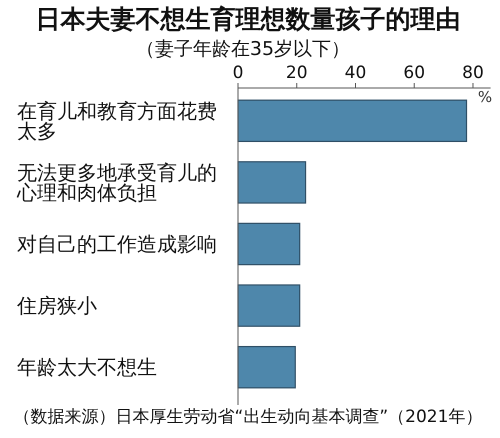 The width and height of the screenshot is (500, 438). Describe the element at coordinates (238, 73) in the screenshot. I see `x-tick-label: 0` at that location.